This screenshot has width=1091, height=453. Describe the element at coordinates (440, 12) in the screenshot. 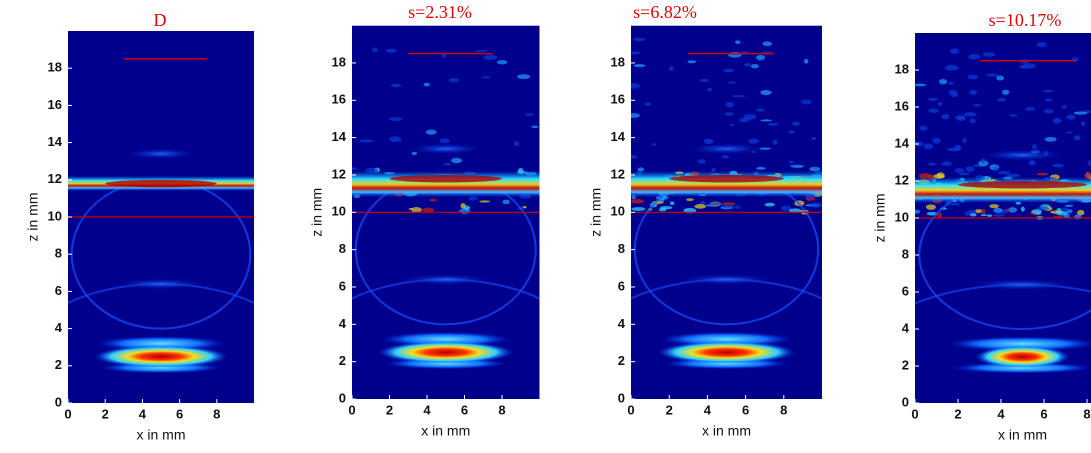

I see `panel-title: s=2.31%` at that location.